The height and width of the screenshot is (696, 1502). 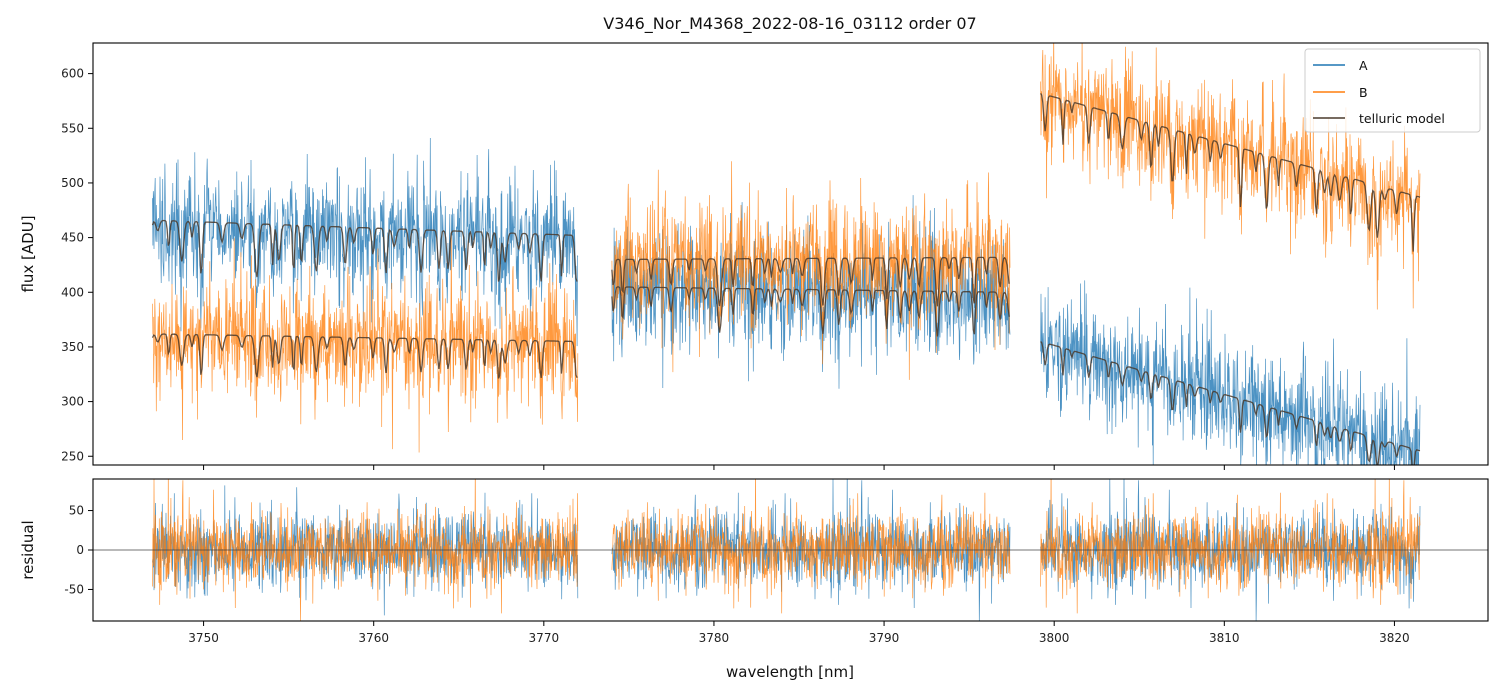 What do you see at coordinates (1363, 92) in the screenshot?
I see `legend-label-b: B` at bounding box center [1363, 92].